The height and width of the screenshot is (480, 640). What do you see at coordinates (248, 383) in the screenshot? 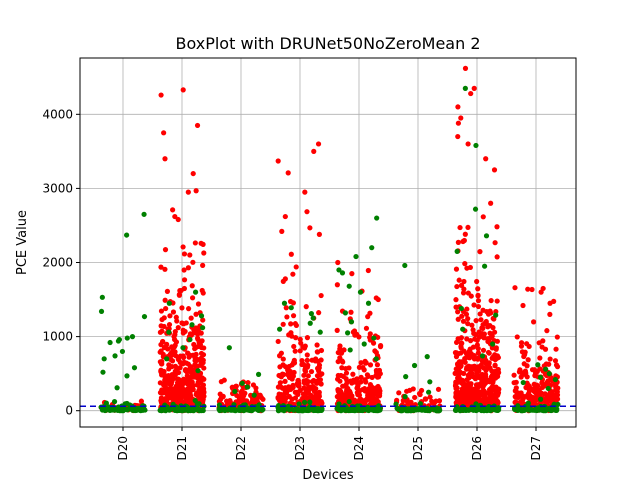
I see `data-point-red-d22` at bounding box center [248, 383].